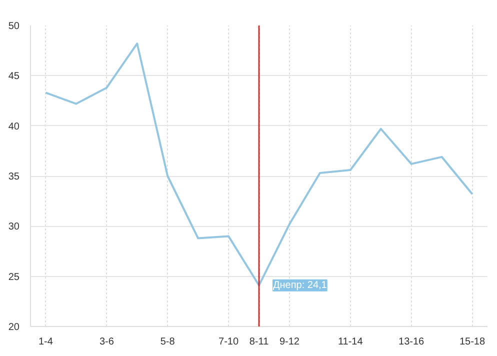 The width and height of the screenshot is (497, 356). I want to click on x-tick-label: 7-10, so click(228, 342).